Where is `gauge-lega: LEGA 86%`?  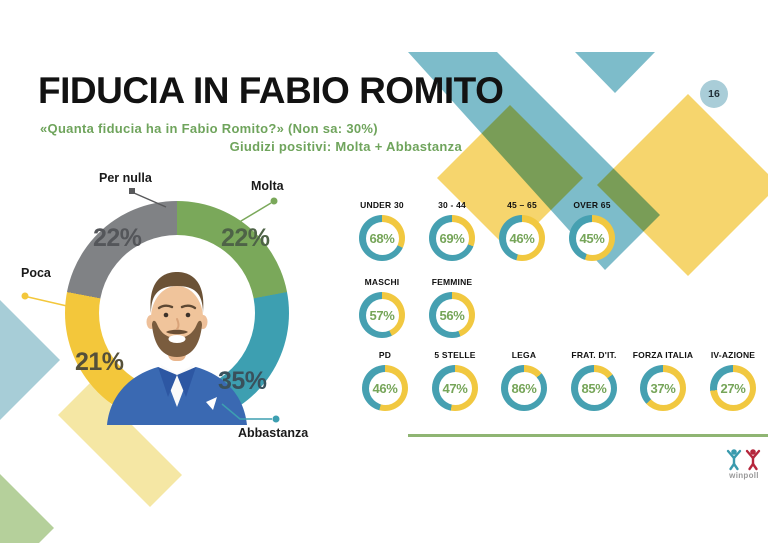 gauge-lega: LEGA 86% is located at coordinates (524, 380).